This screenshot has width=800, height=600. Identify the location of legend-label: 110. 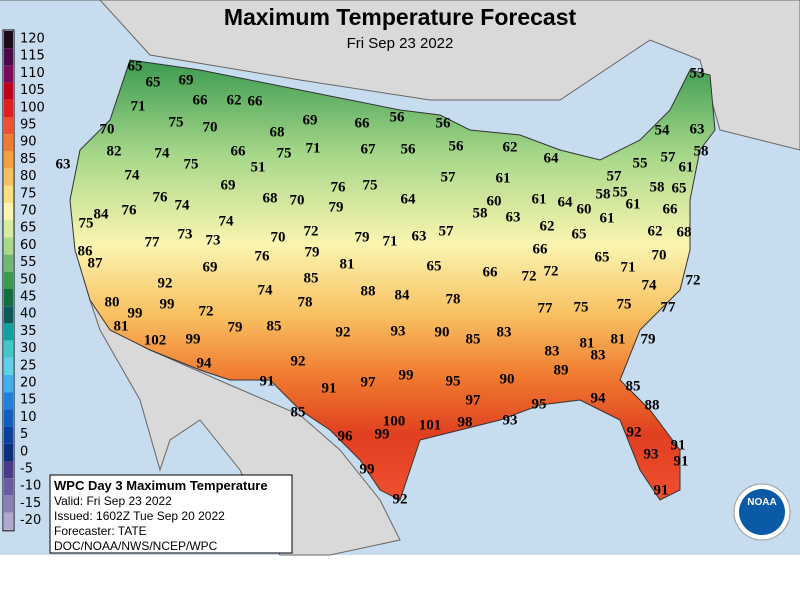
(32, 73).